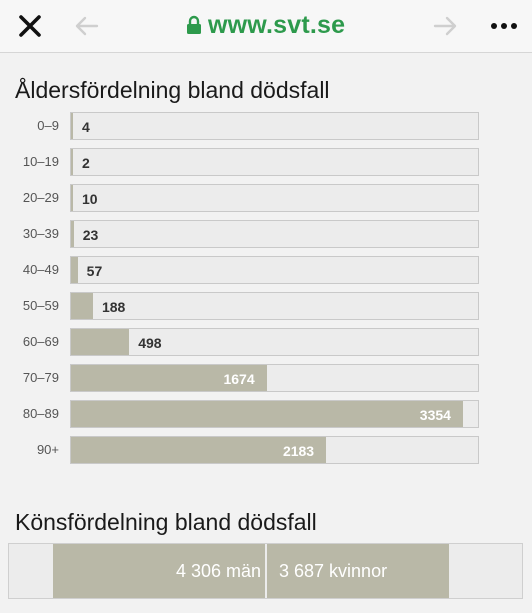 The width and height of the screenshot is (532, 613). What do you see at coordinates (90, 199) in the screenshot?
I see `age-bar-value: 10` at bounding box center [90, 199].